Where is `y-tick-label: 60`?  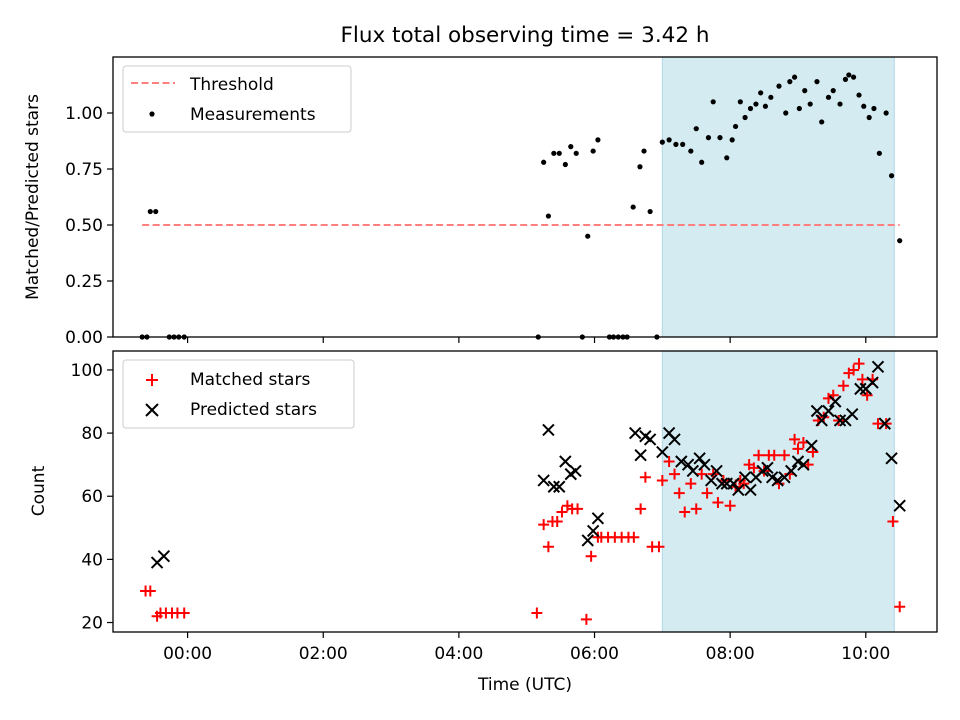 y-tick-label: 60 is located at coordinates (92, 497).